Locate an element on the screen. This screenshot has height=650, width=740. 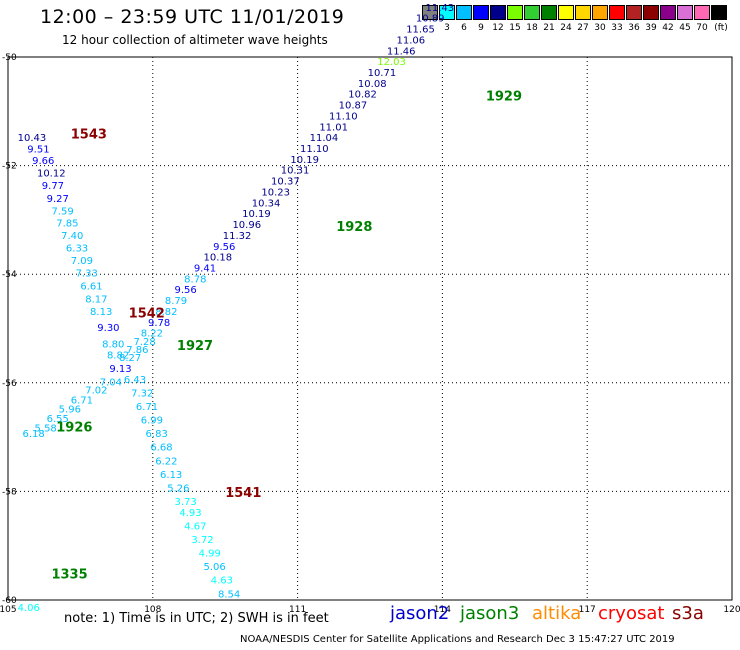
wave-height-reading: 7.85 is located at coordinates (67, 223).